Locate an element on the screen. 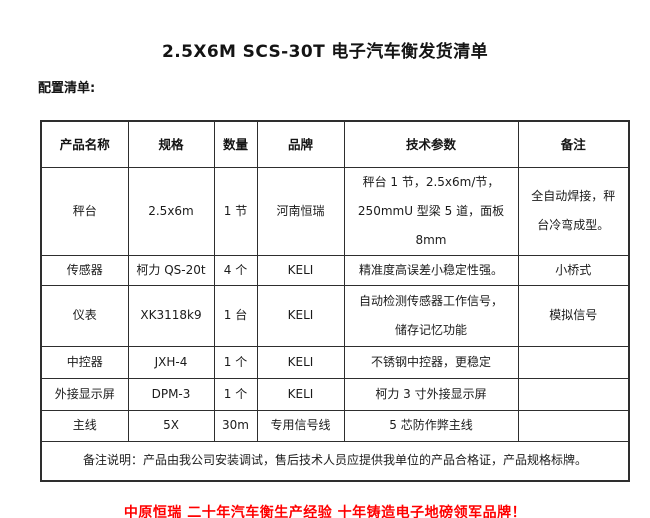 This screenshot has height=518, width=650. spec-cell: JXH-4 is located at coordinates (171, 362).